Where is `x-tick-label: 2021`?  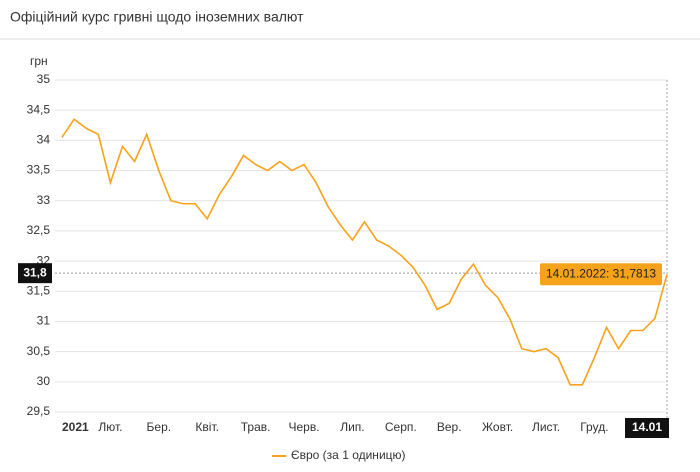
x-tick-label: 2021 is located at coordinates (75, 427).